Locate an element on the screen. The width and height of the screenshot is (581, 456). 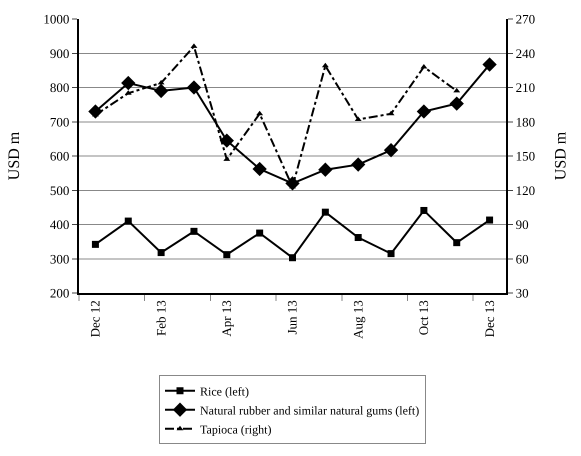
y-tick-label: 800 is located at coordinates (60, 88).